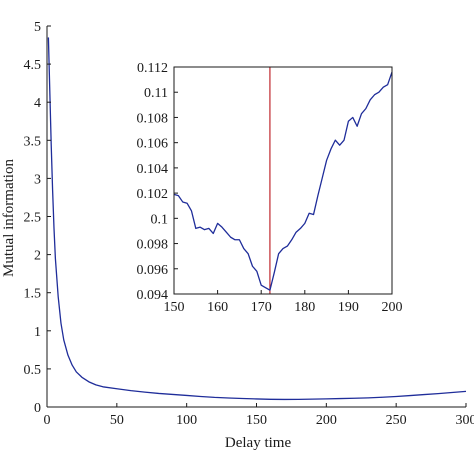 The height and width of the screenshot is (474, 474). What do you see at coordinates (392, 307) in the screenshot?
I see `inset-x-tick-label: 200` at bounding box center [392, 307].